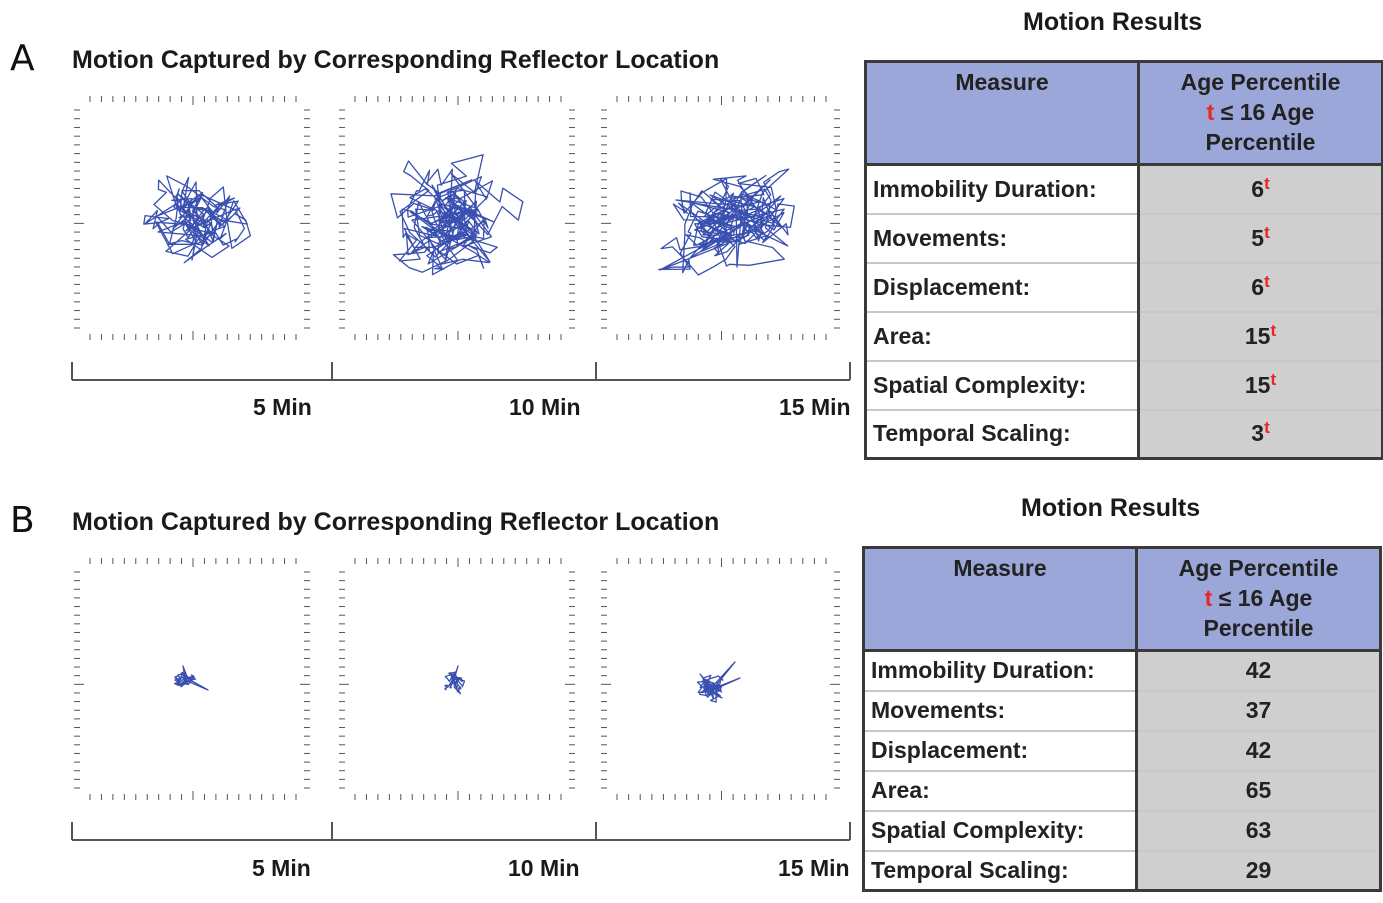 The width and height of the screenshot is (1383, 903). Describe the element at coordinates (22, 520) in the screenshot. I see `panel-letter: B` at that location.